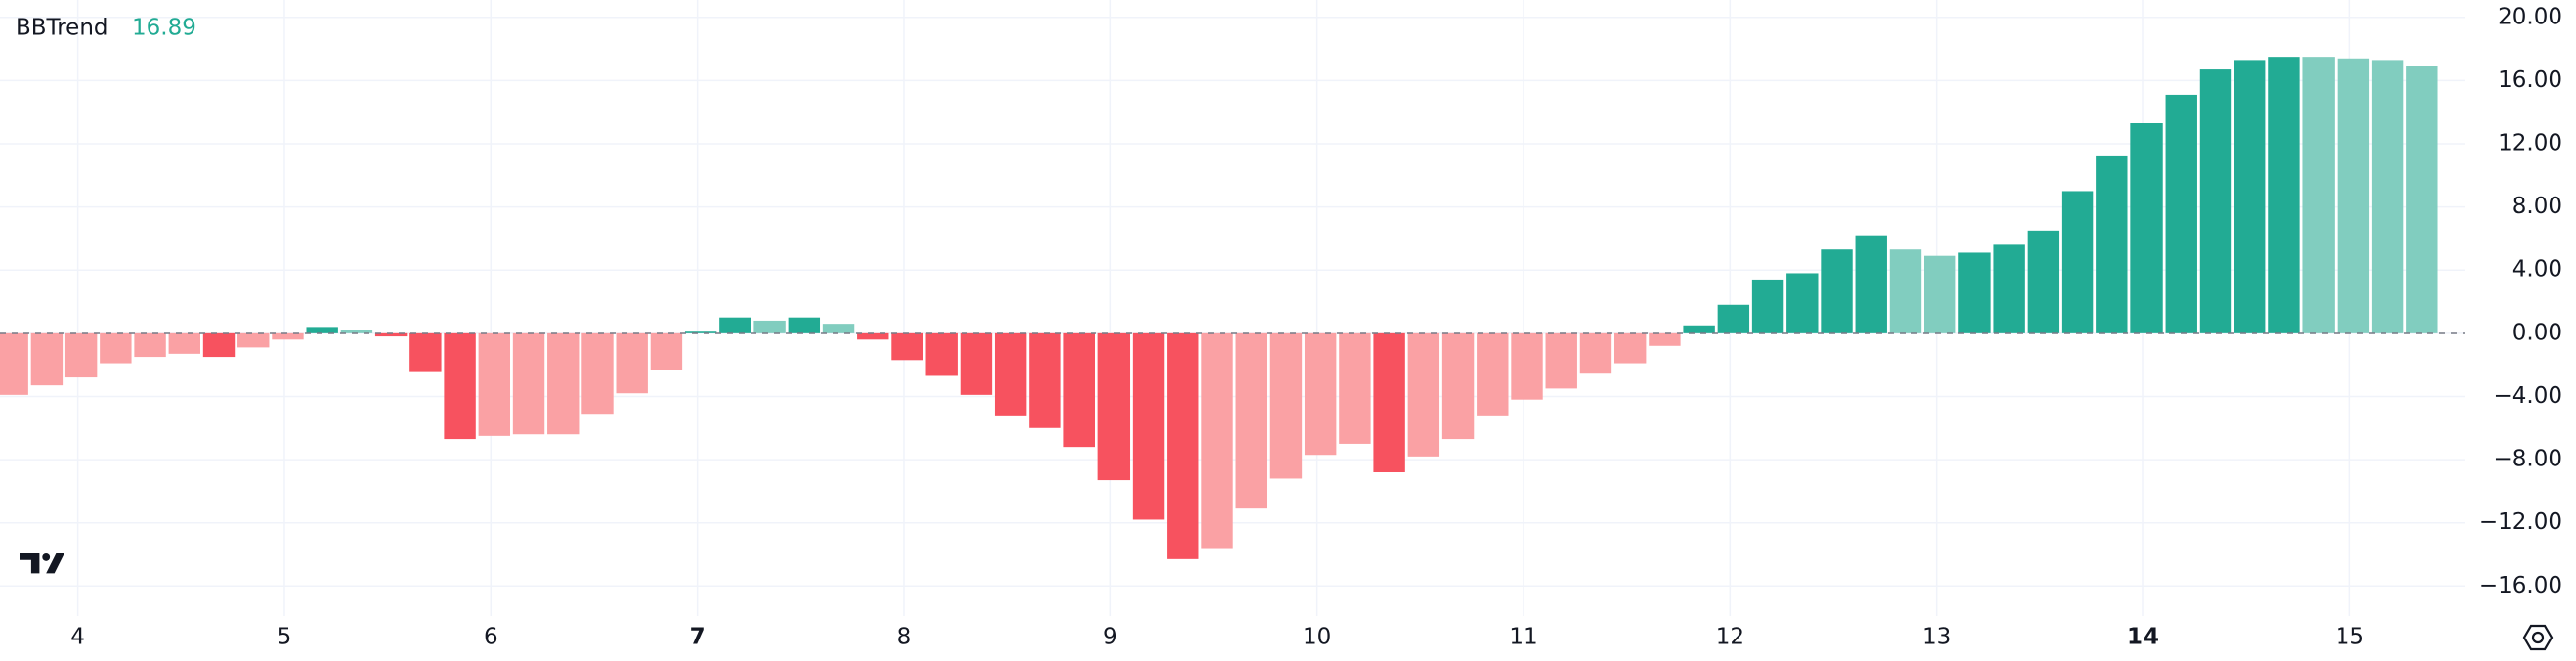 Image resolution: width=2576 pixels, height=661 pixels. I want to click on y-tick-label: 12.00, so click(2530, 143).